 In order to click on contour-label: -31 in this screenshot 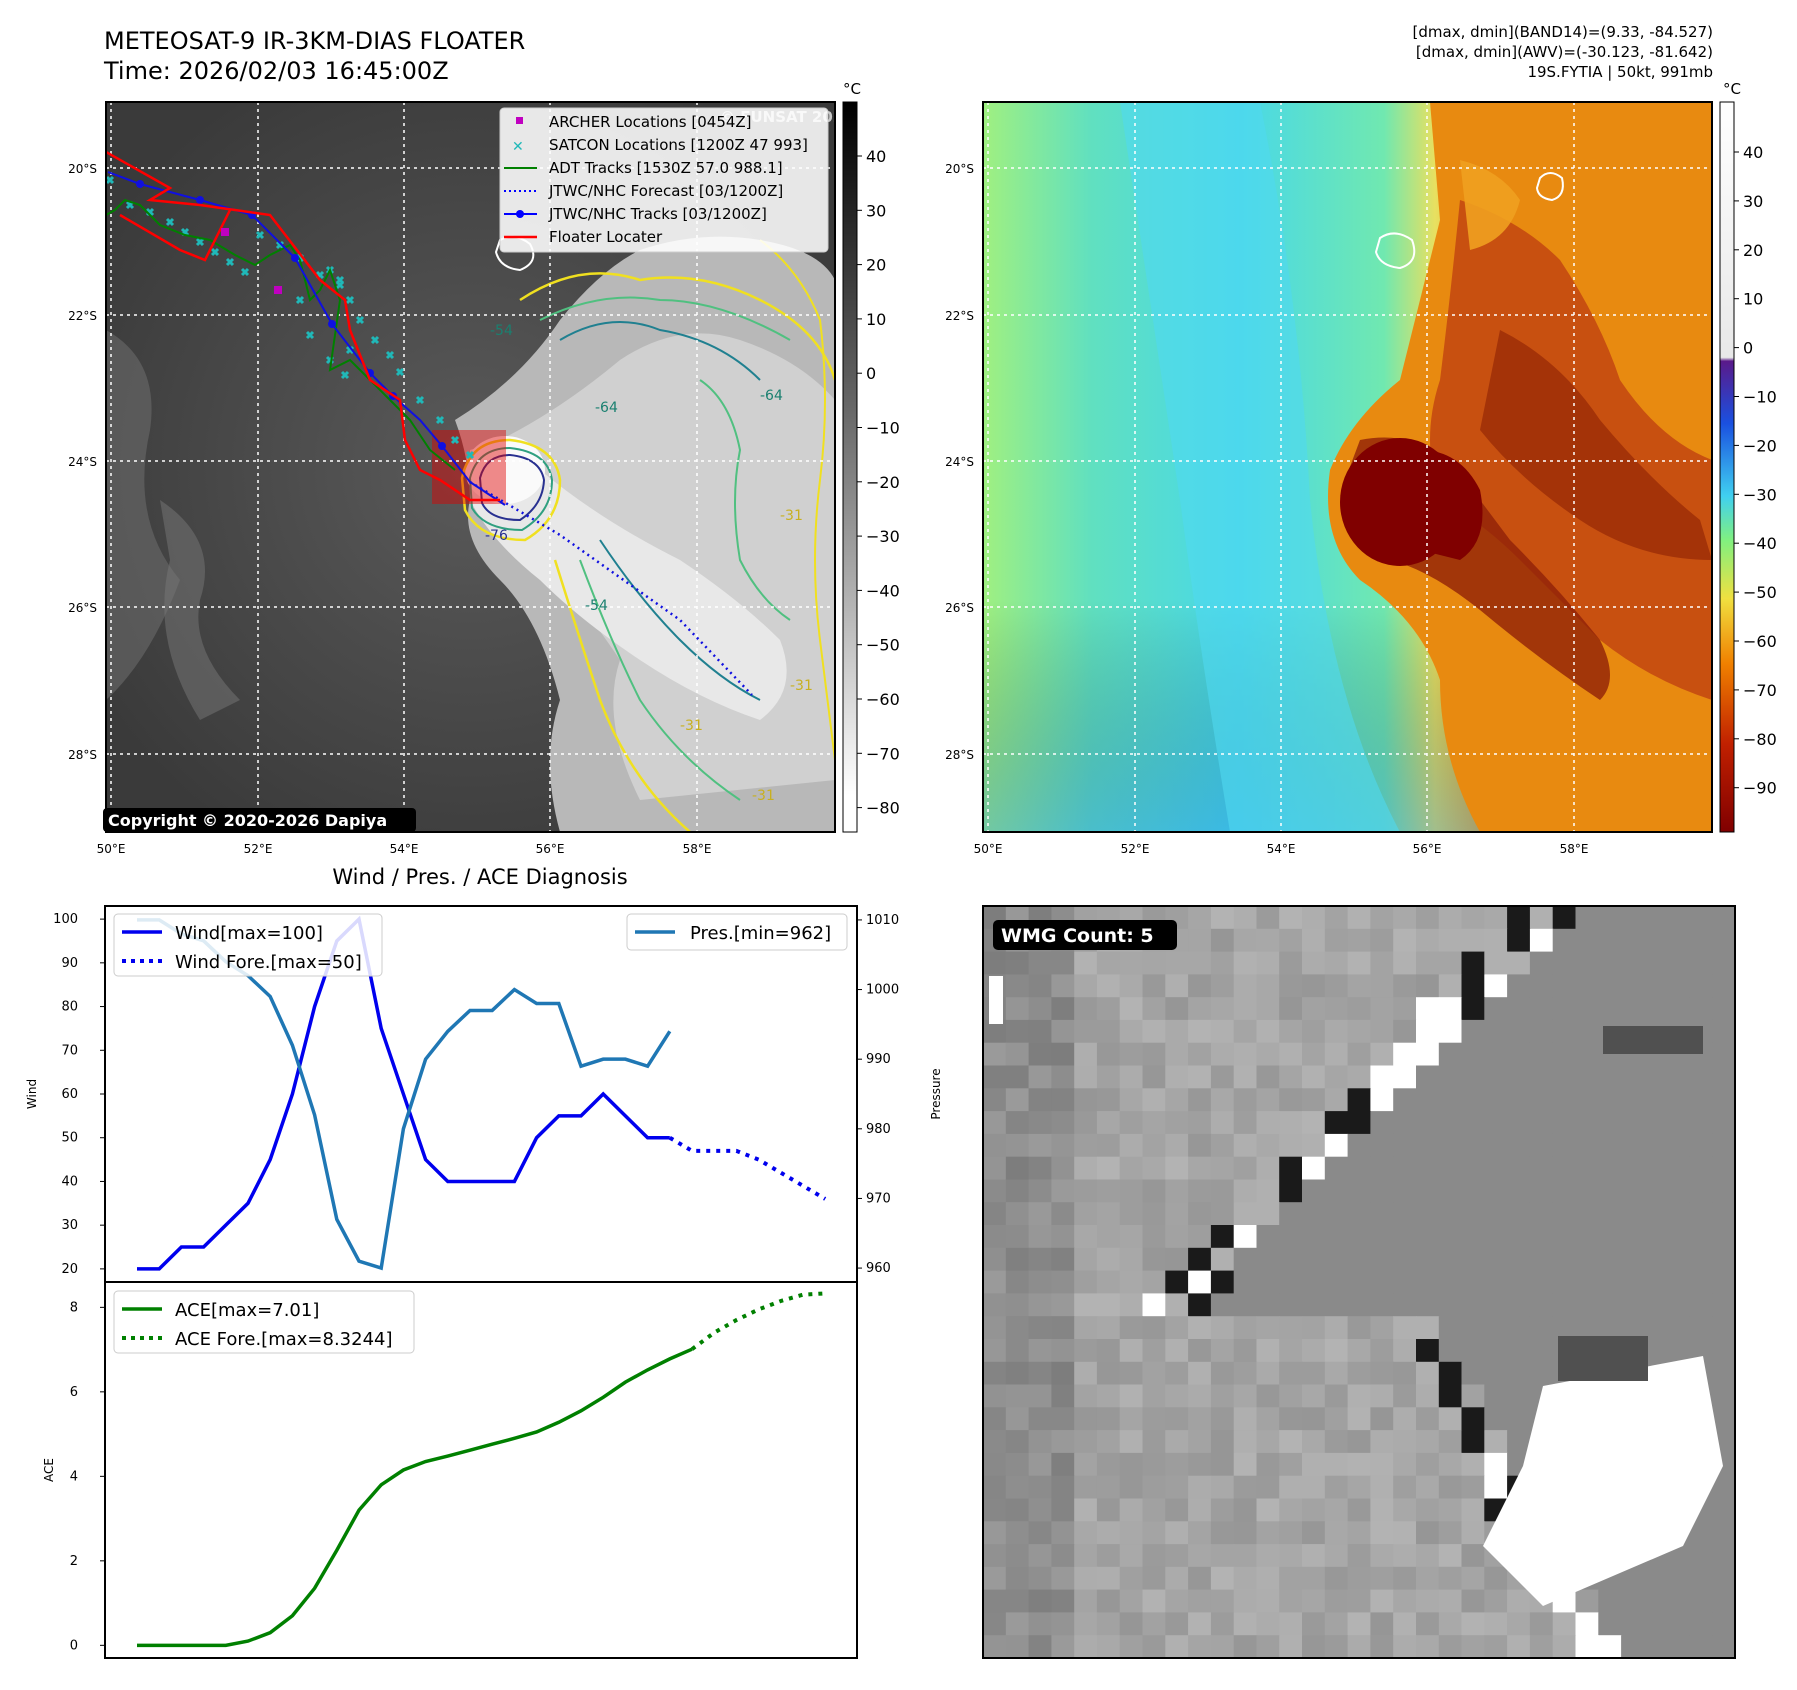, I will do `click(691, 726)`.